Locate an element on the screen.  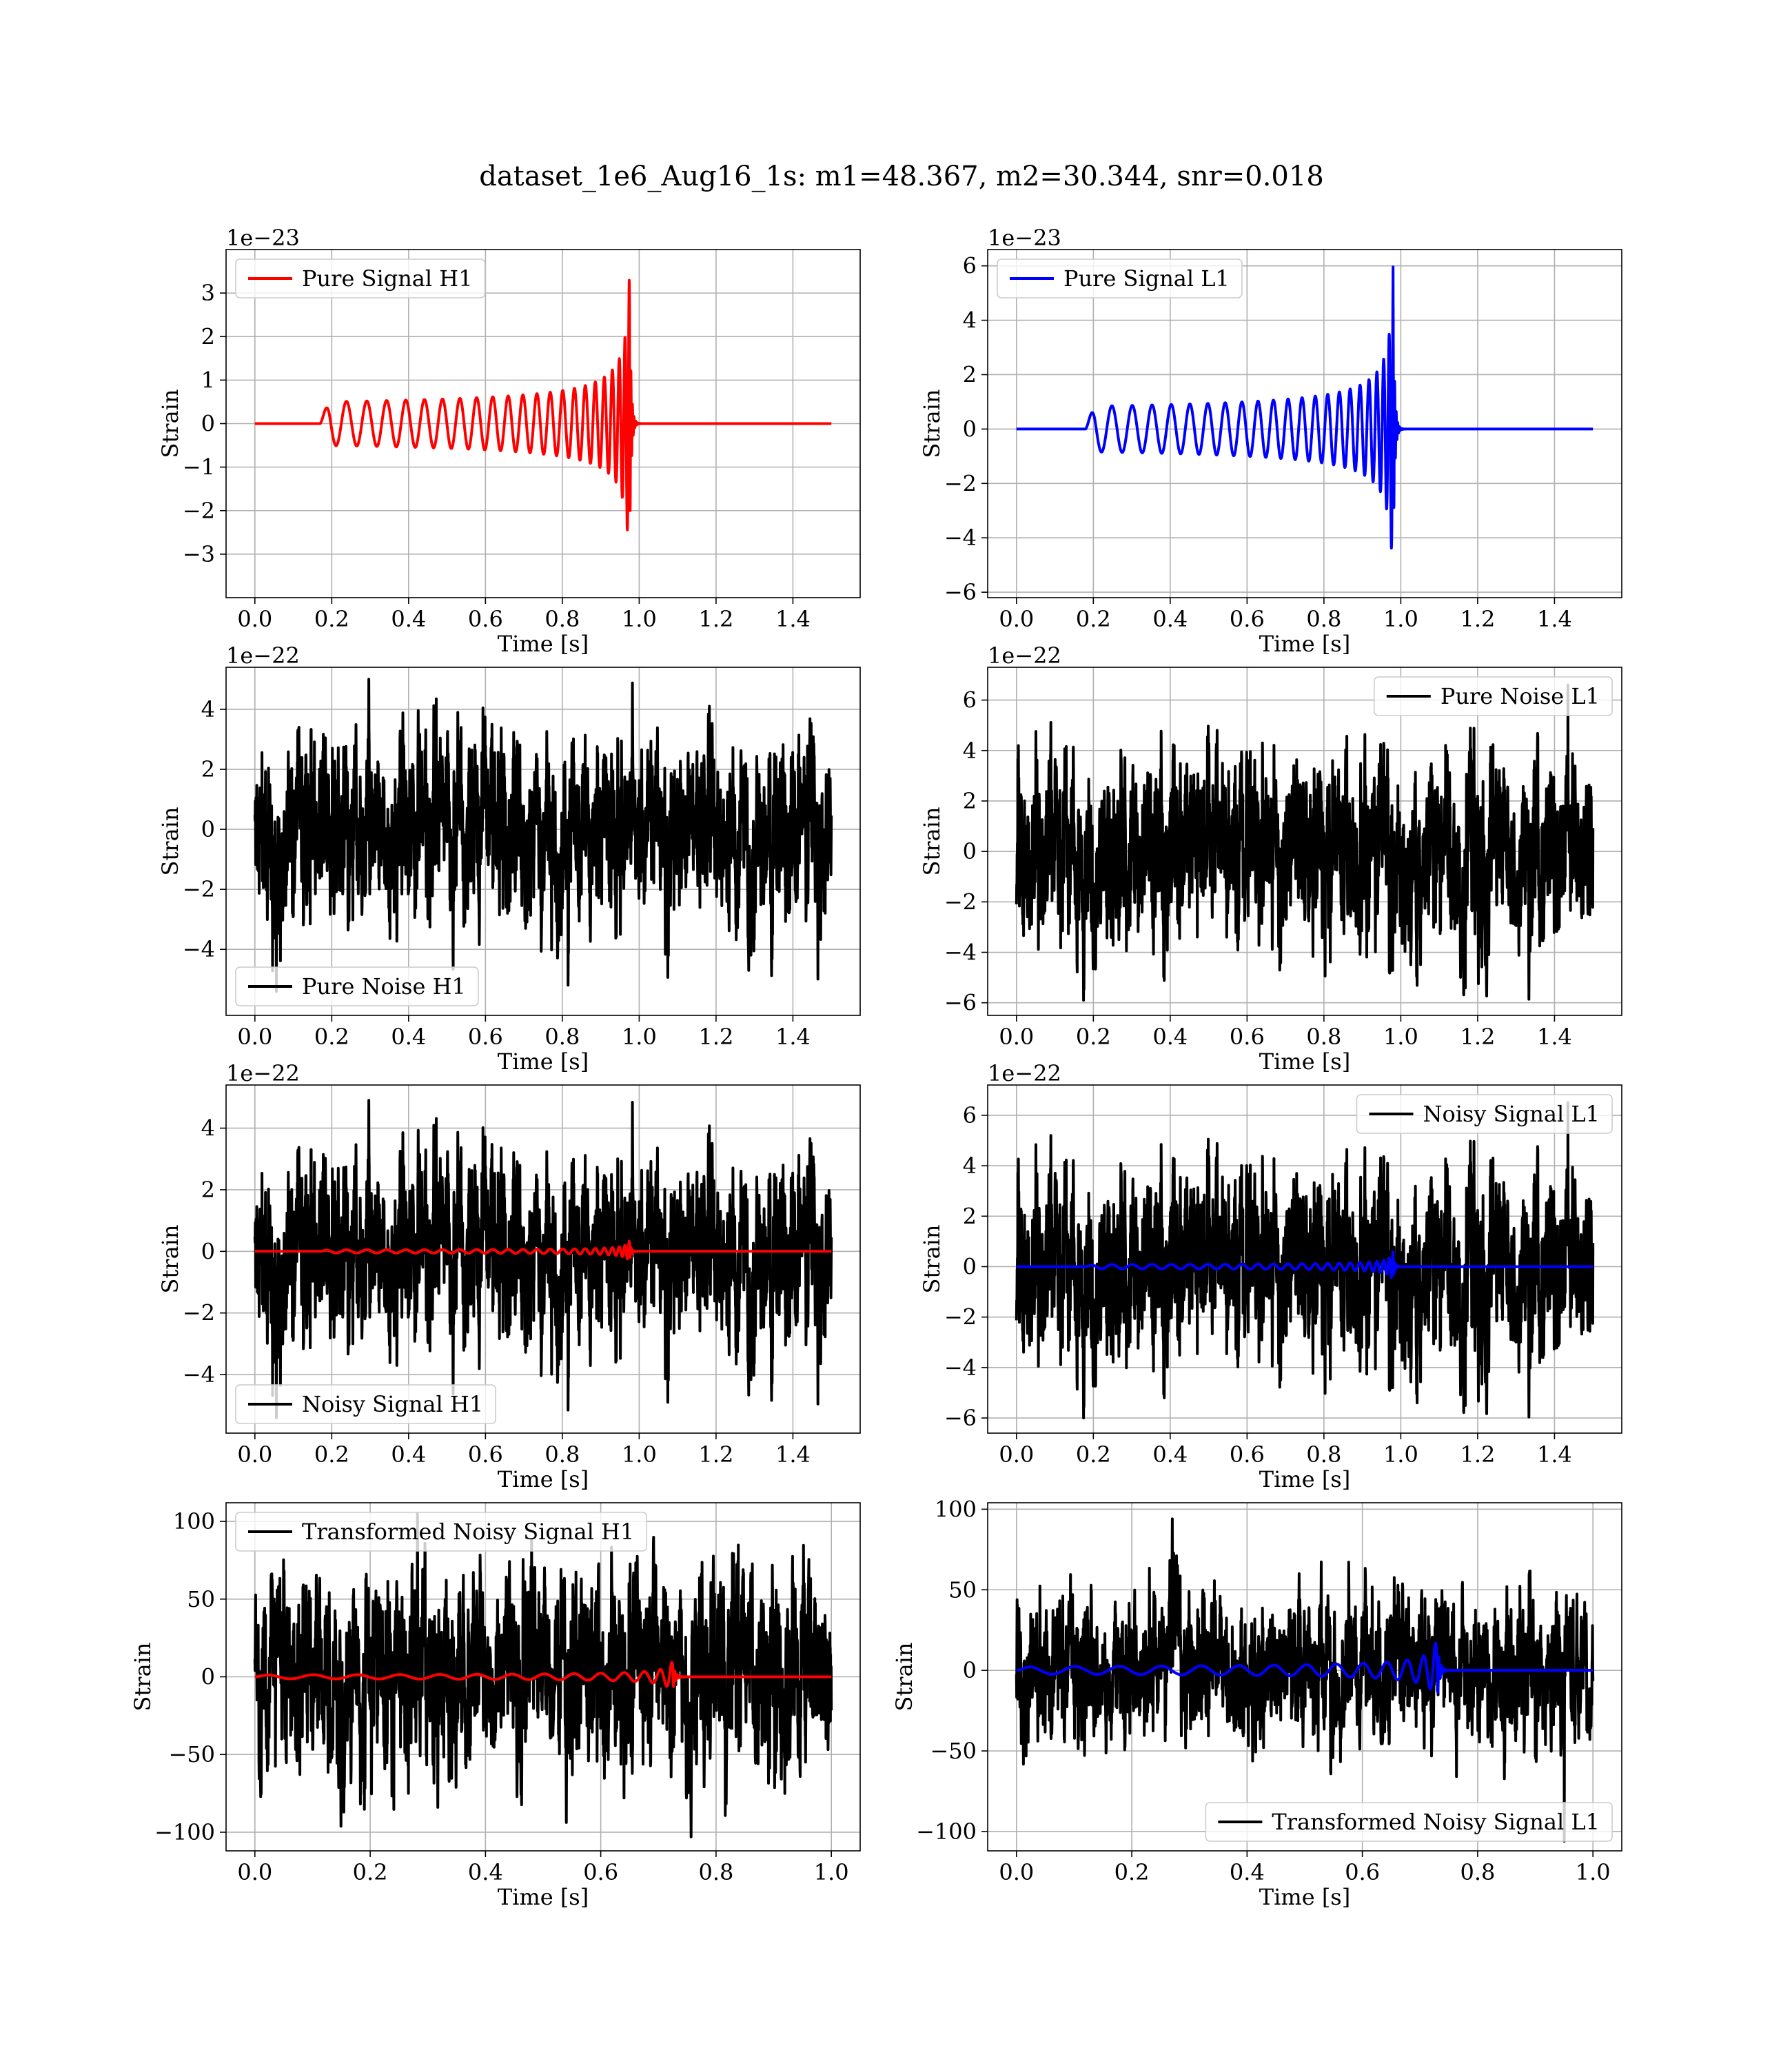
legend-entry-label: Transformed Noisy Signal L1 is located at coordinates (1436, 1822).